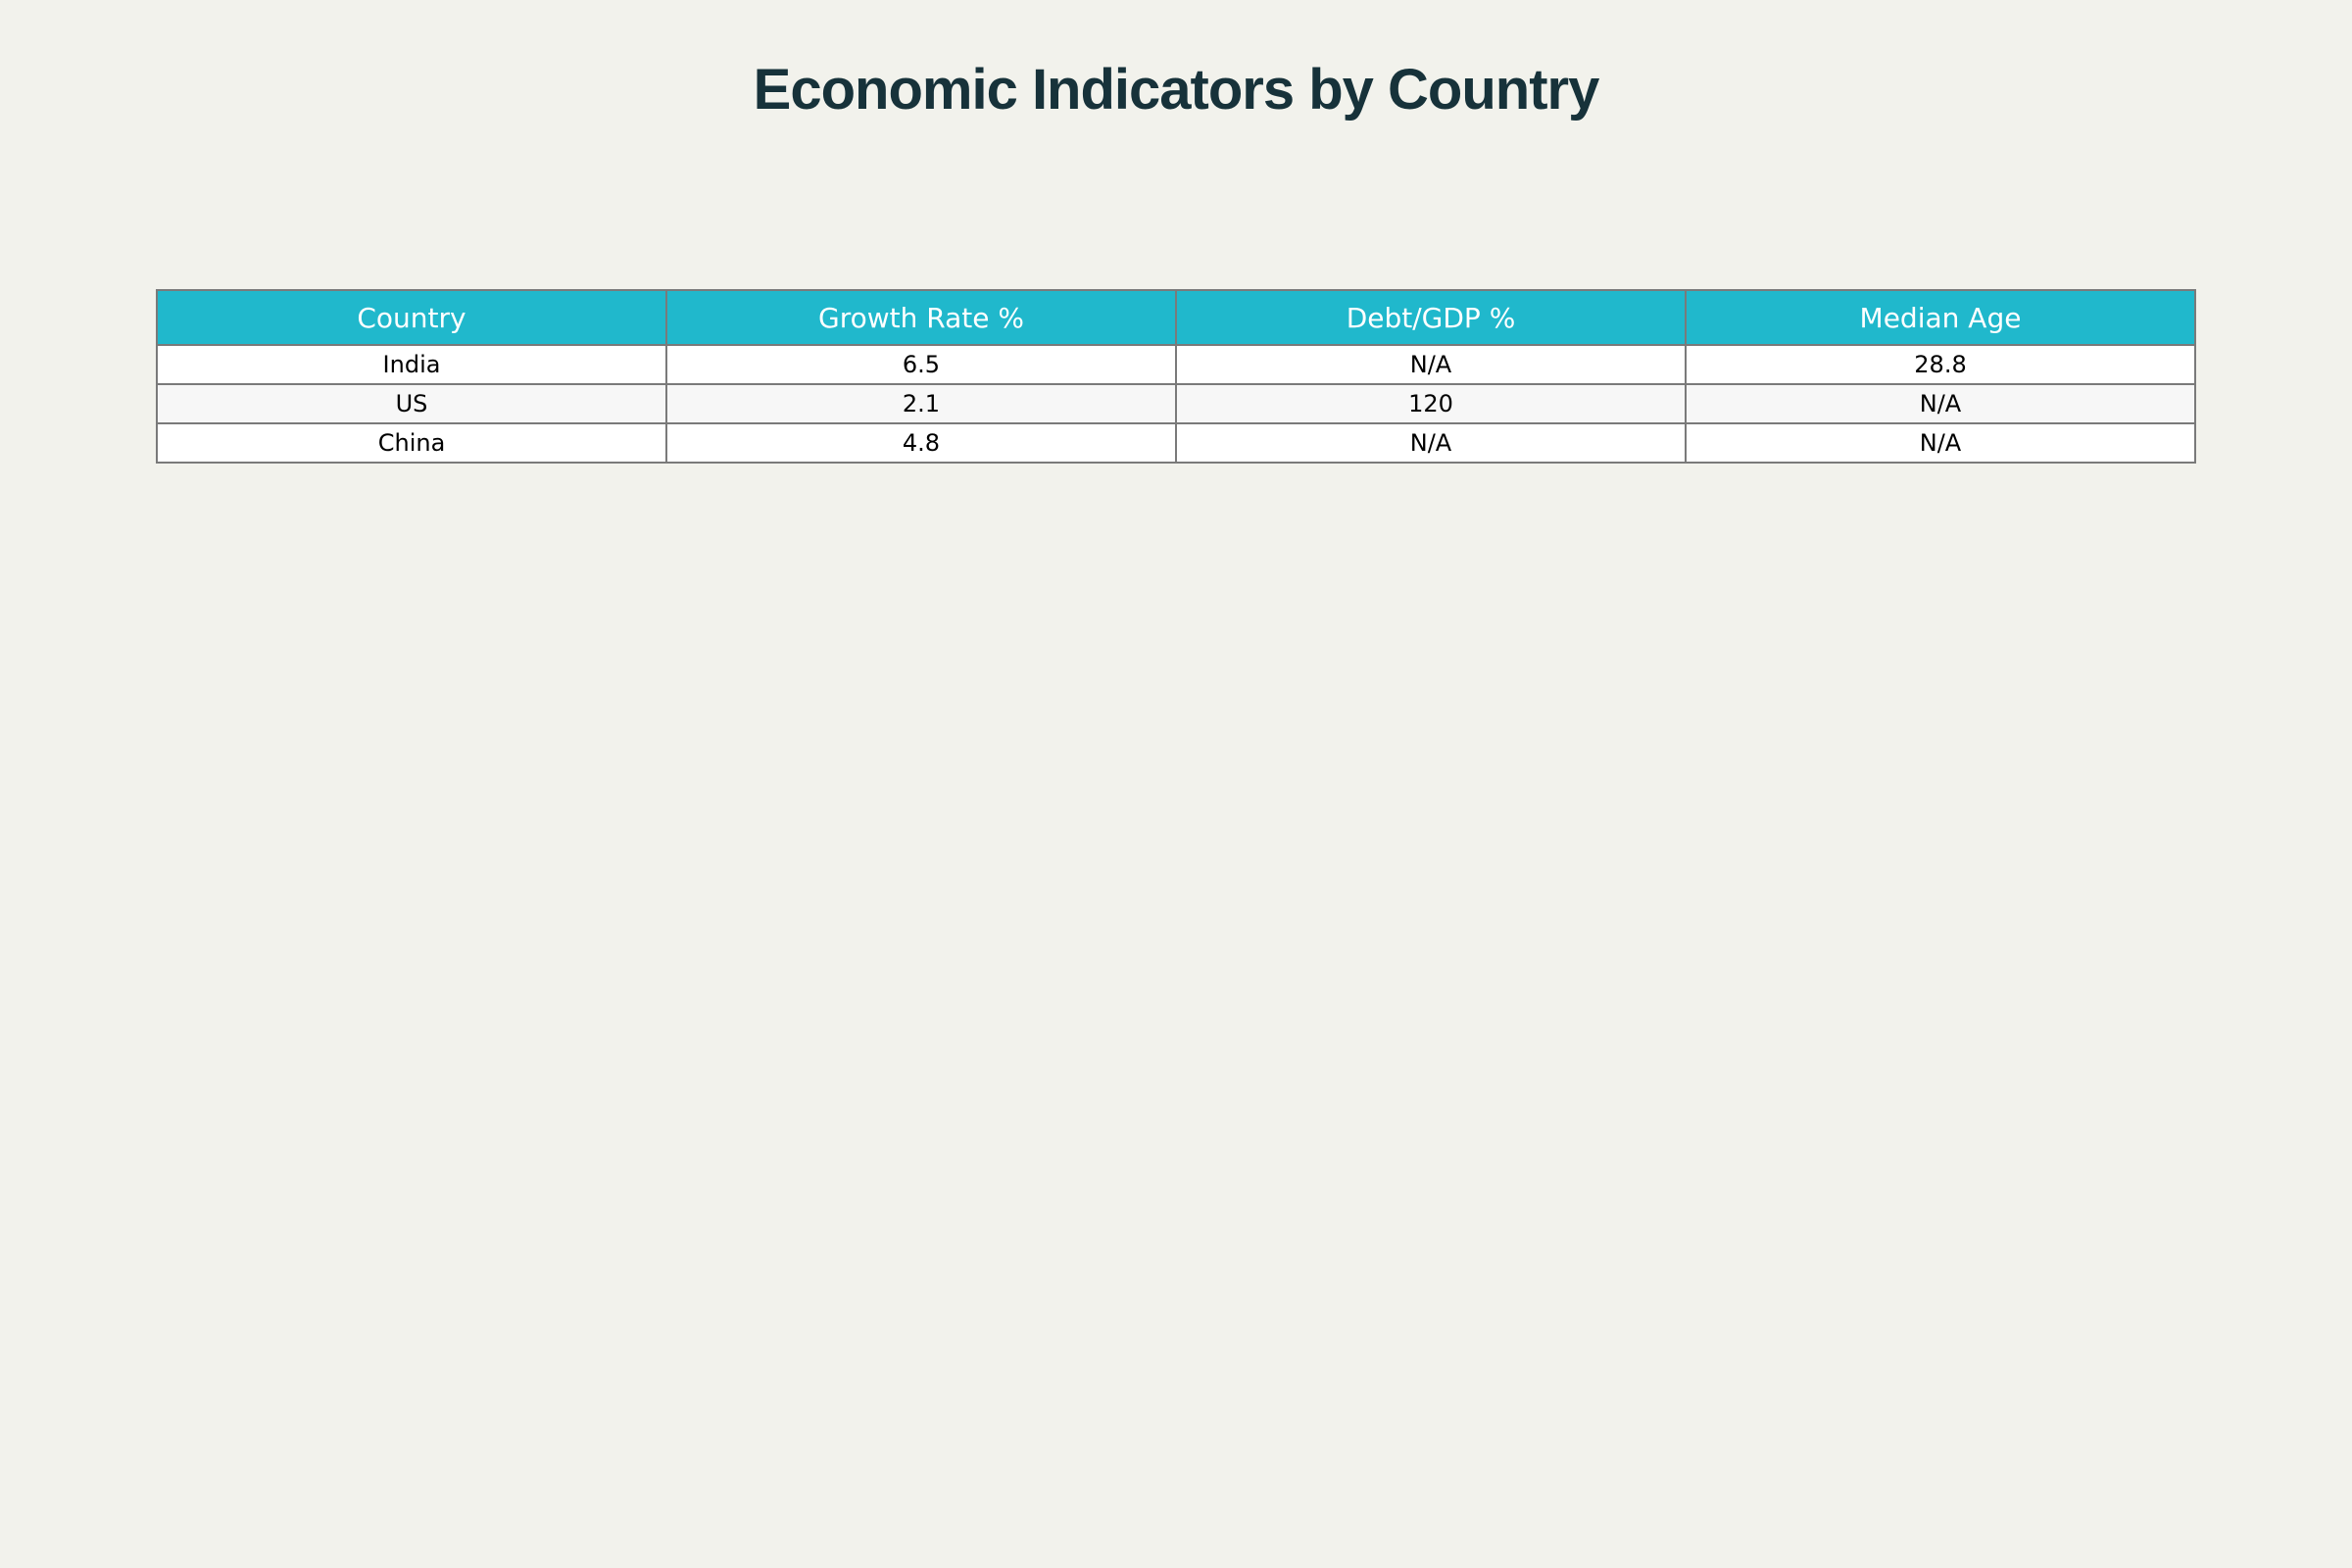  I want to click on cell-growth-rate: 4.8, so click(921, 443).